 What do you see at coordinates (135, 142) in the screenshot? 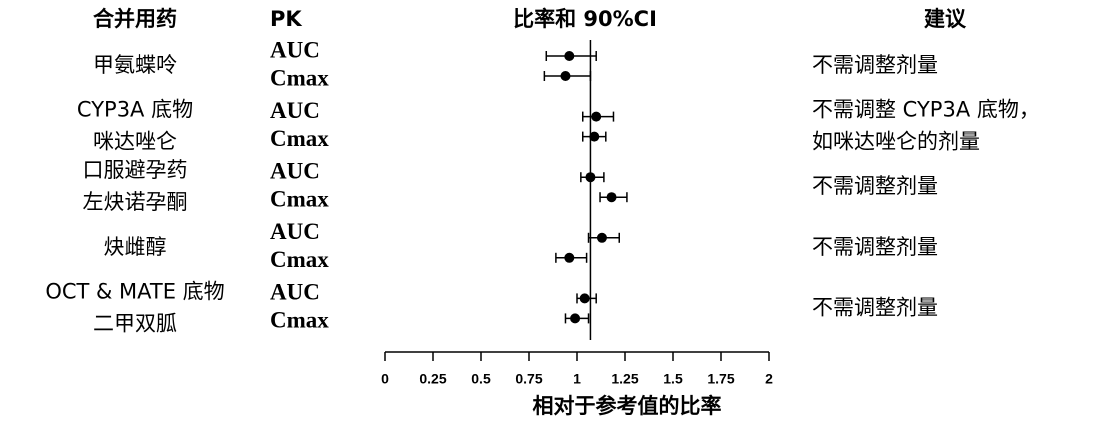
I see `drug-label: 咪达唑仑` at bounding box center [135, 142].